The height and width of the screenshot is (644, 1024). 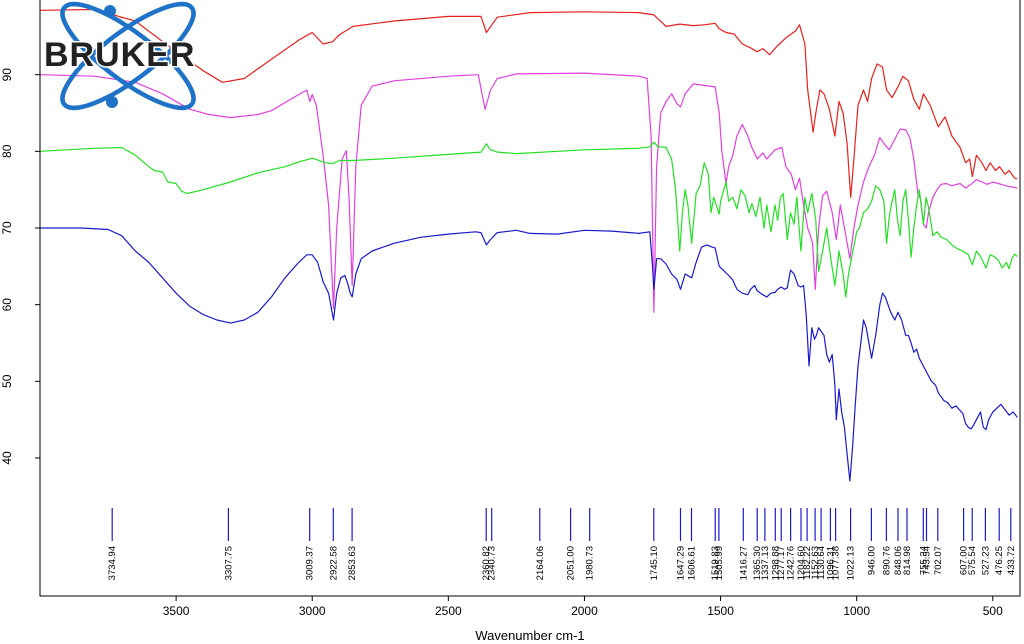 I want to click on peak-label: 702.07, so click(x=938, y=560).